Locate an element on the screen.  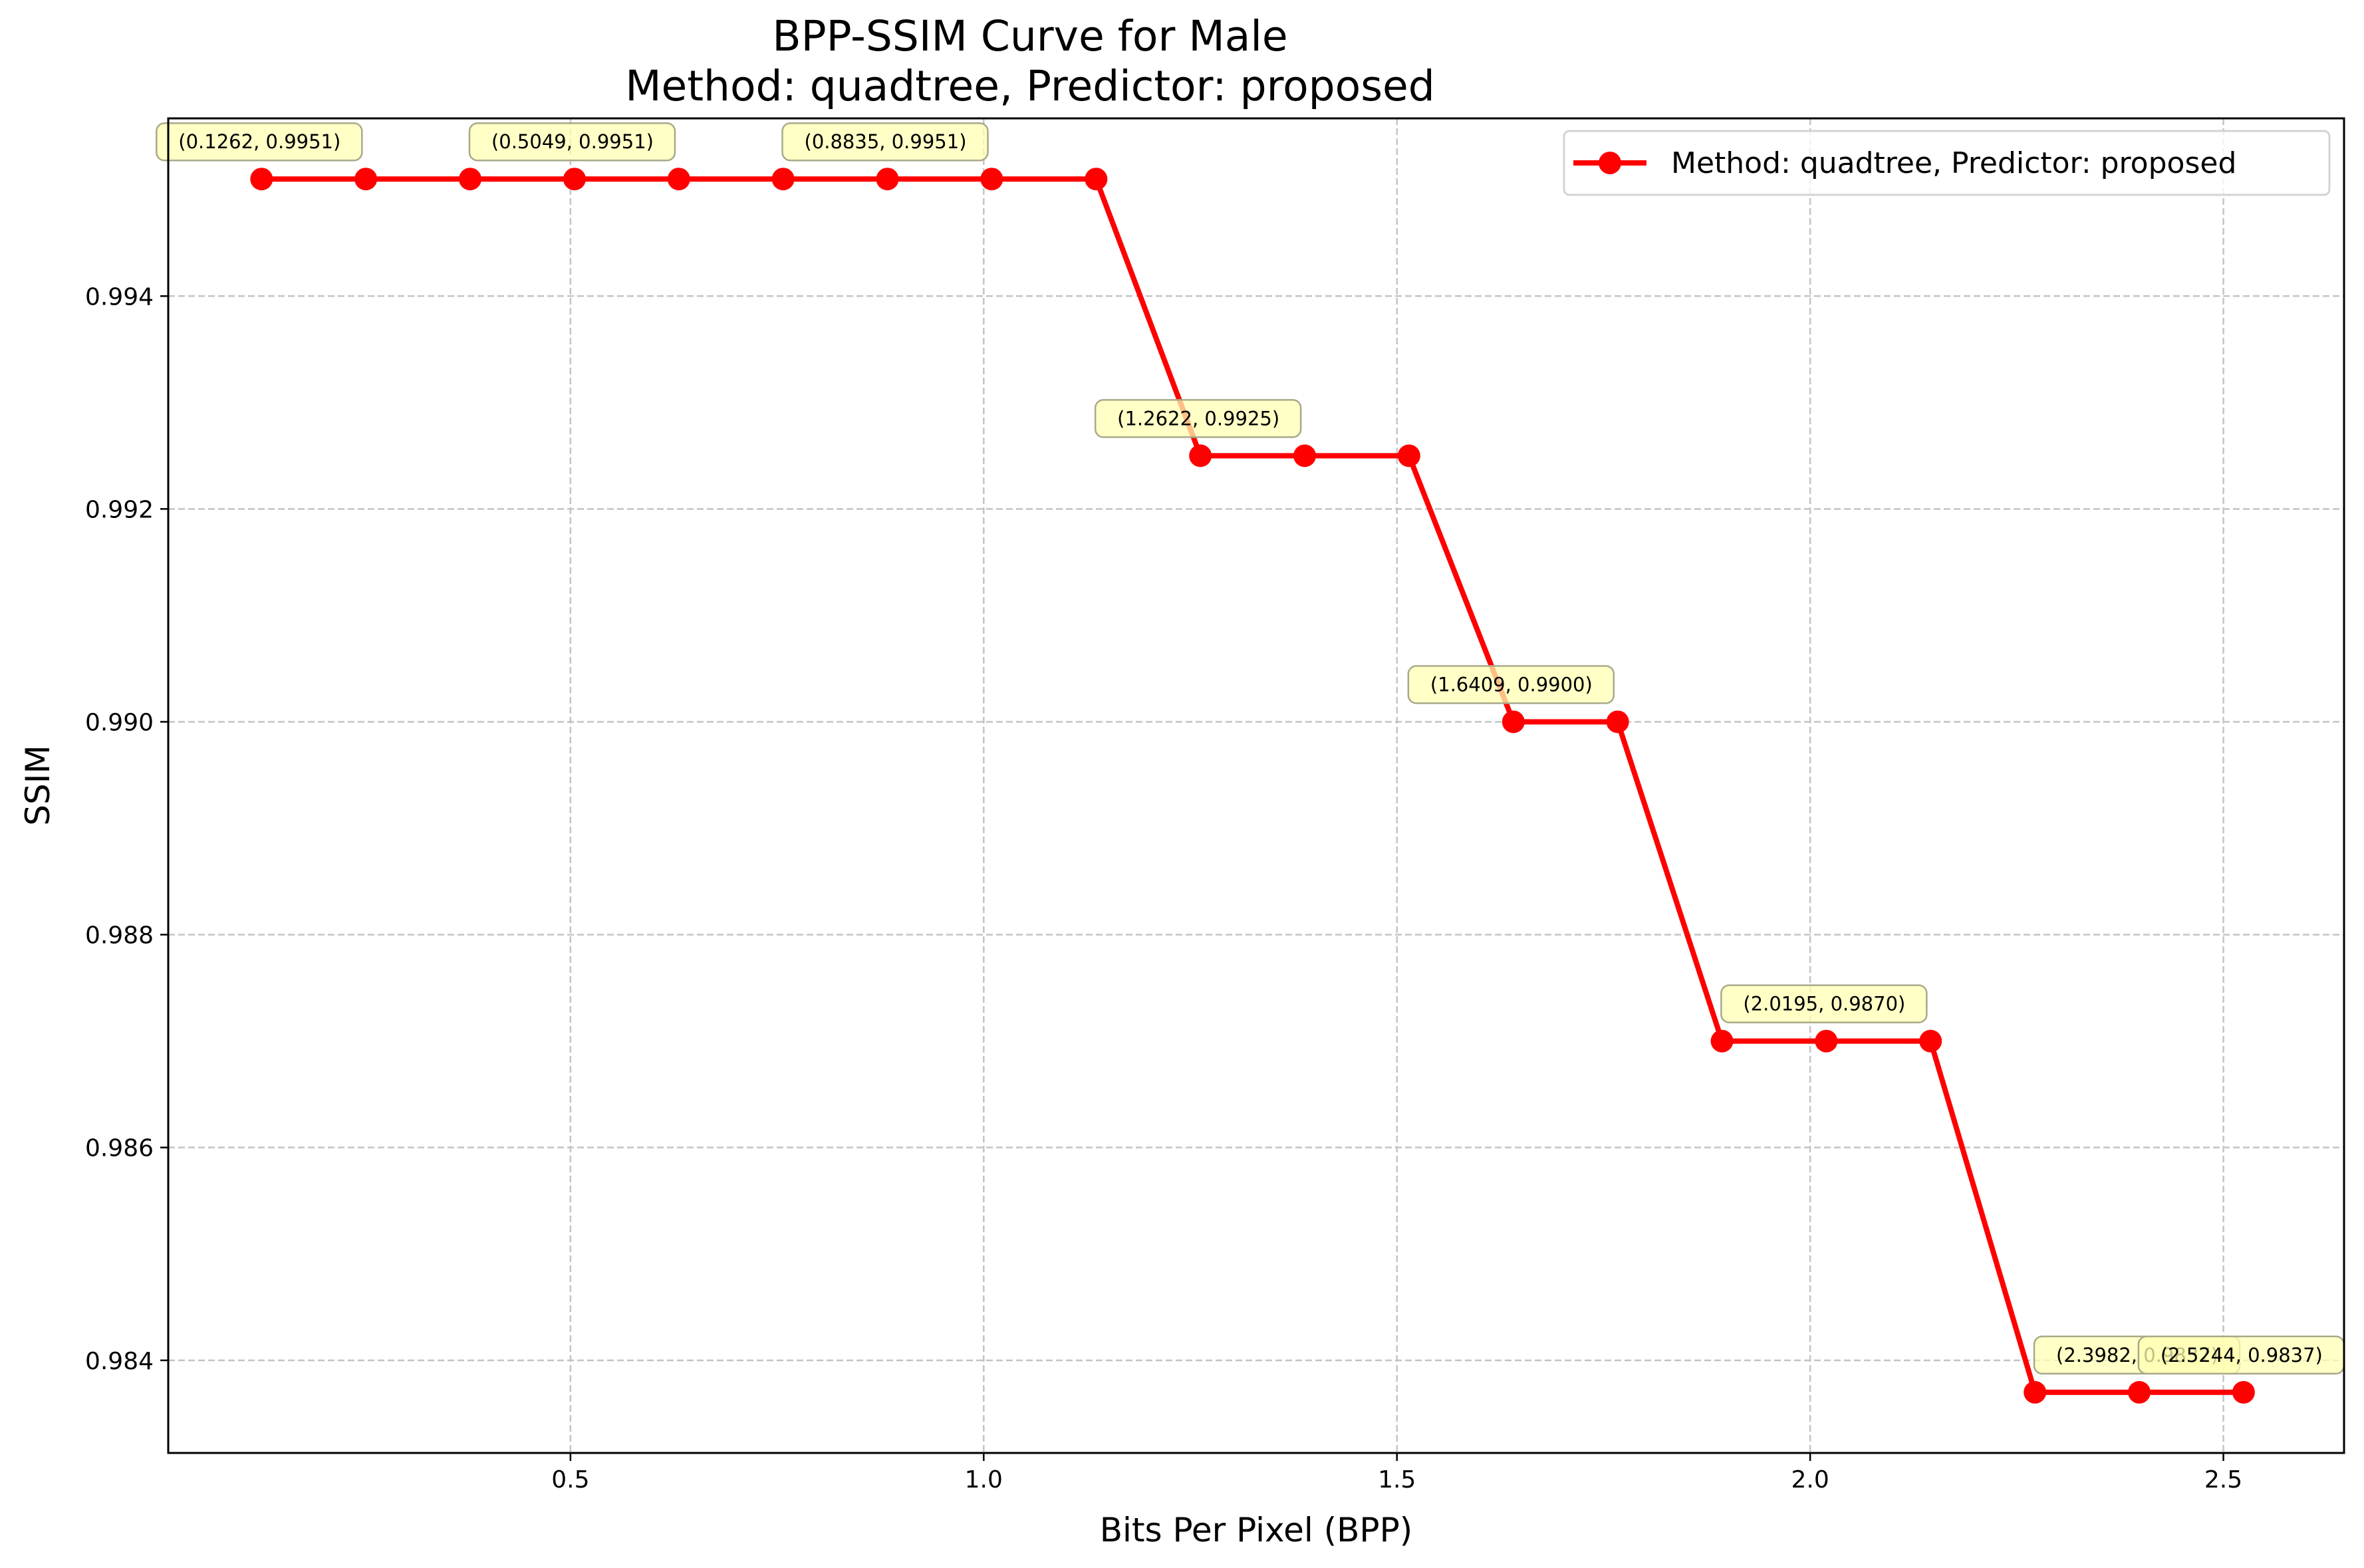
x-tick-label: 0.5 is located at coordinates (570, 1480).